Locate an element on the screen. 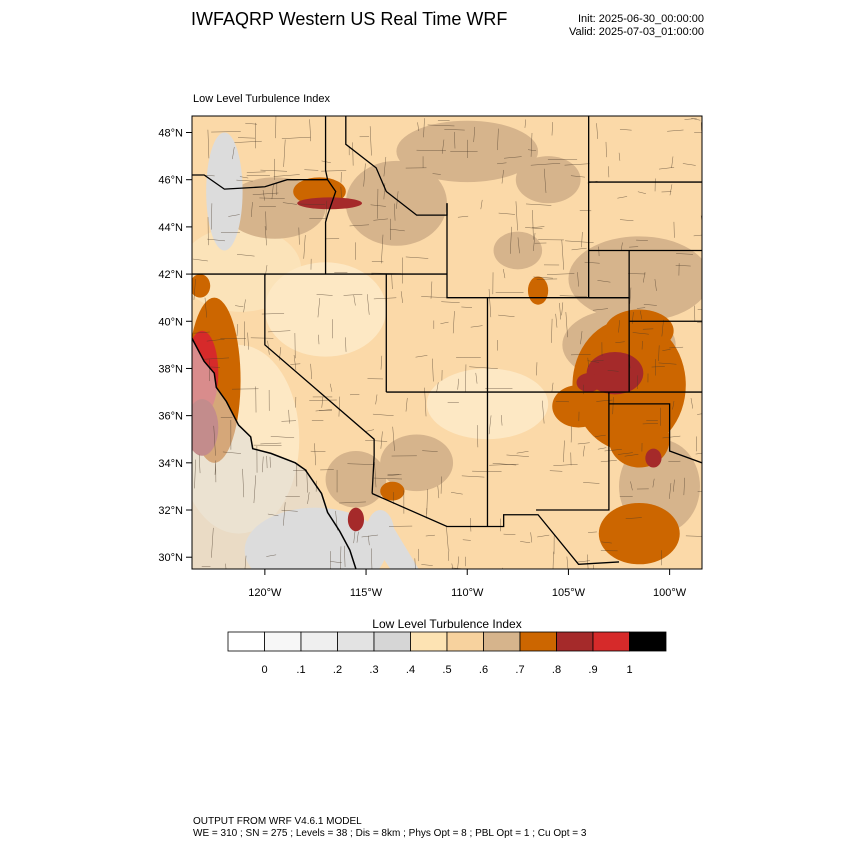 This screenshot has height=850, width=850. lat-tick-label: 46°N is located at coordinates (170, 181).